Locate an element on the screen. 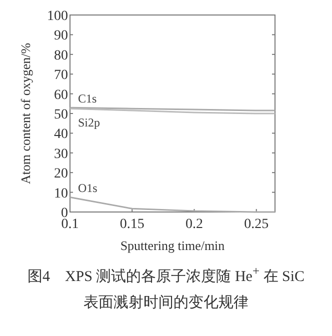 The height and width of the screenshot is (336, 332). y-tick-label: 90 is located at coordinates (61, 36).